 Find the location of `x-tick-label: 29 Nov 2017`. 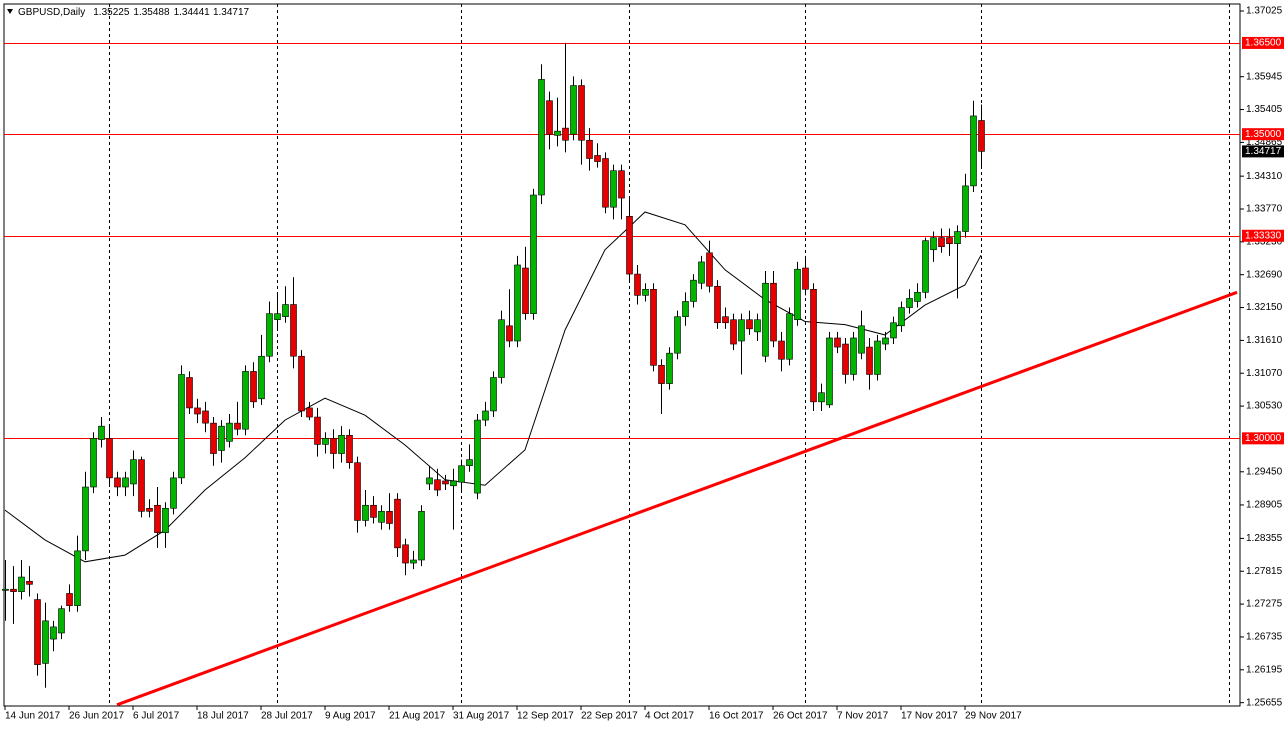

x-tick-label: 29 Nov 2017 is located at coordinates (993, 716).